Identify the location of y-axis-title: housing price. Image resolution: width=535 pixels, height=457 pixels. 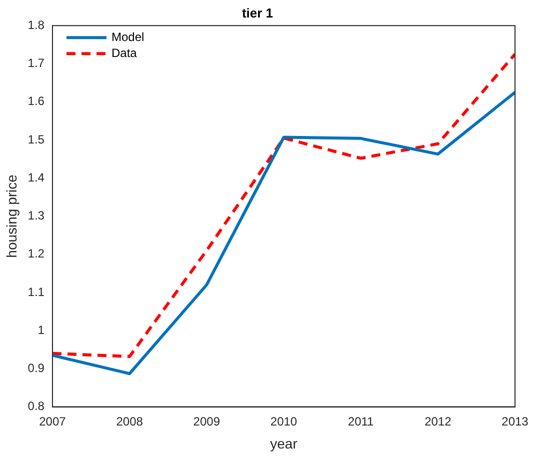
(11, 216).